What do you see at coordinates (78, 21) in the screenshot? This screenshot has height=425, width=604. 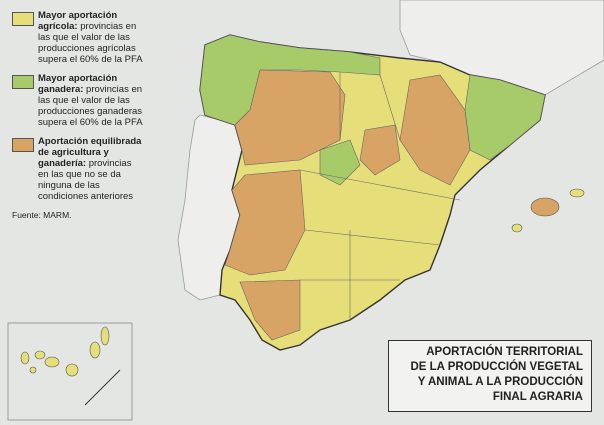 I see `legend-label: Mayor aportación agrícola:` at bounding box center [78, 21].